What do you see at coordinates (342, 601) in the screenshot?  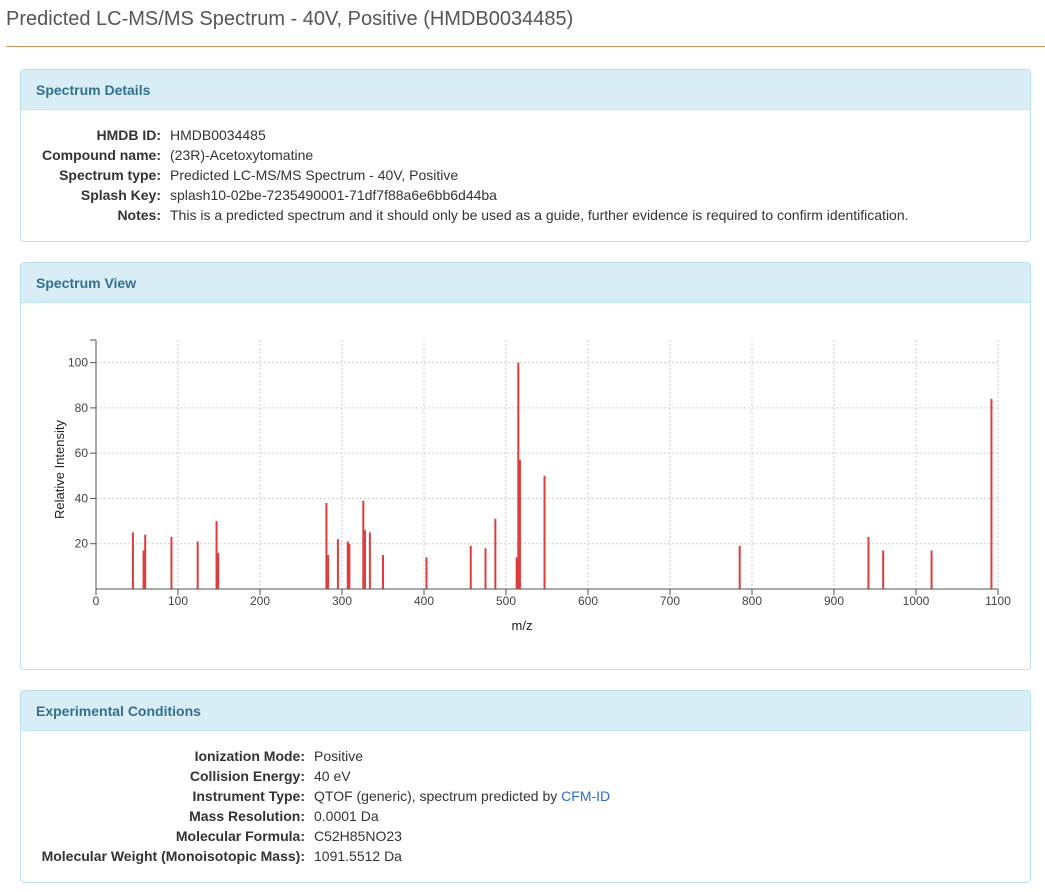 I see `x-tick-label: 300` at bounding box center [342, 601].